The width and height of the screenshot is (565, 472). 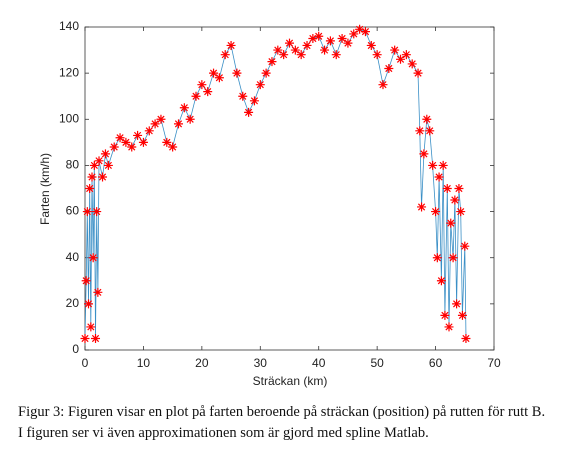 What do you see at coordinates (377, 363) in the screenshot?
I see `x-tick-label: 50` at bounding box center [377, 363].